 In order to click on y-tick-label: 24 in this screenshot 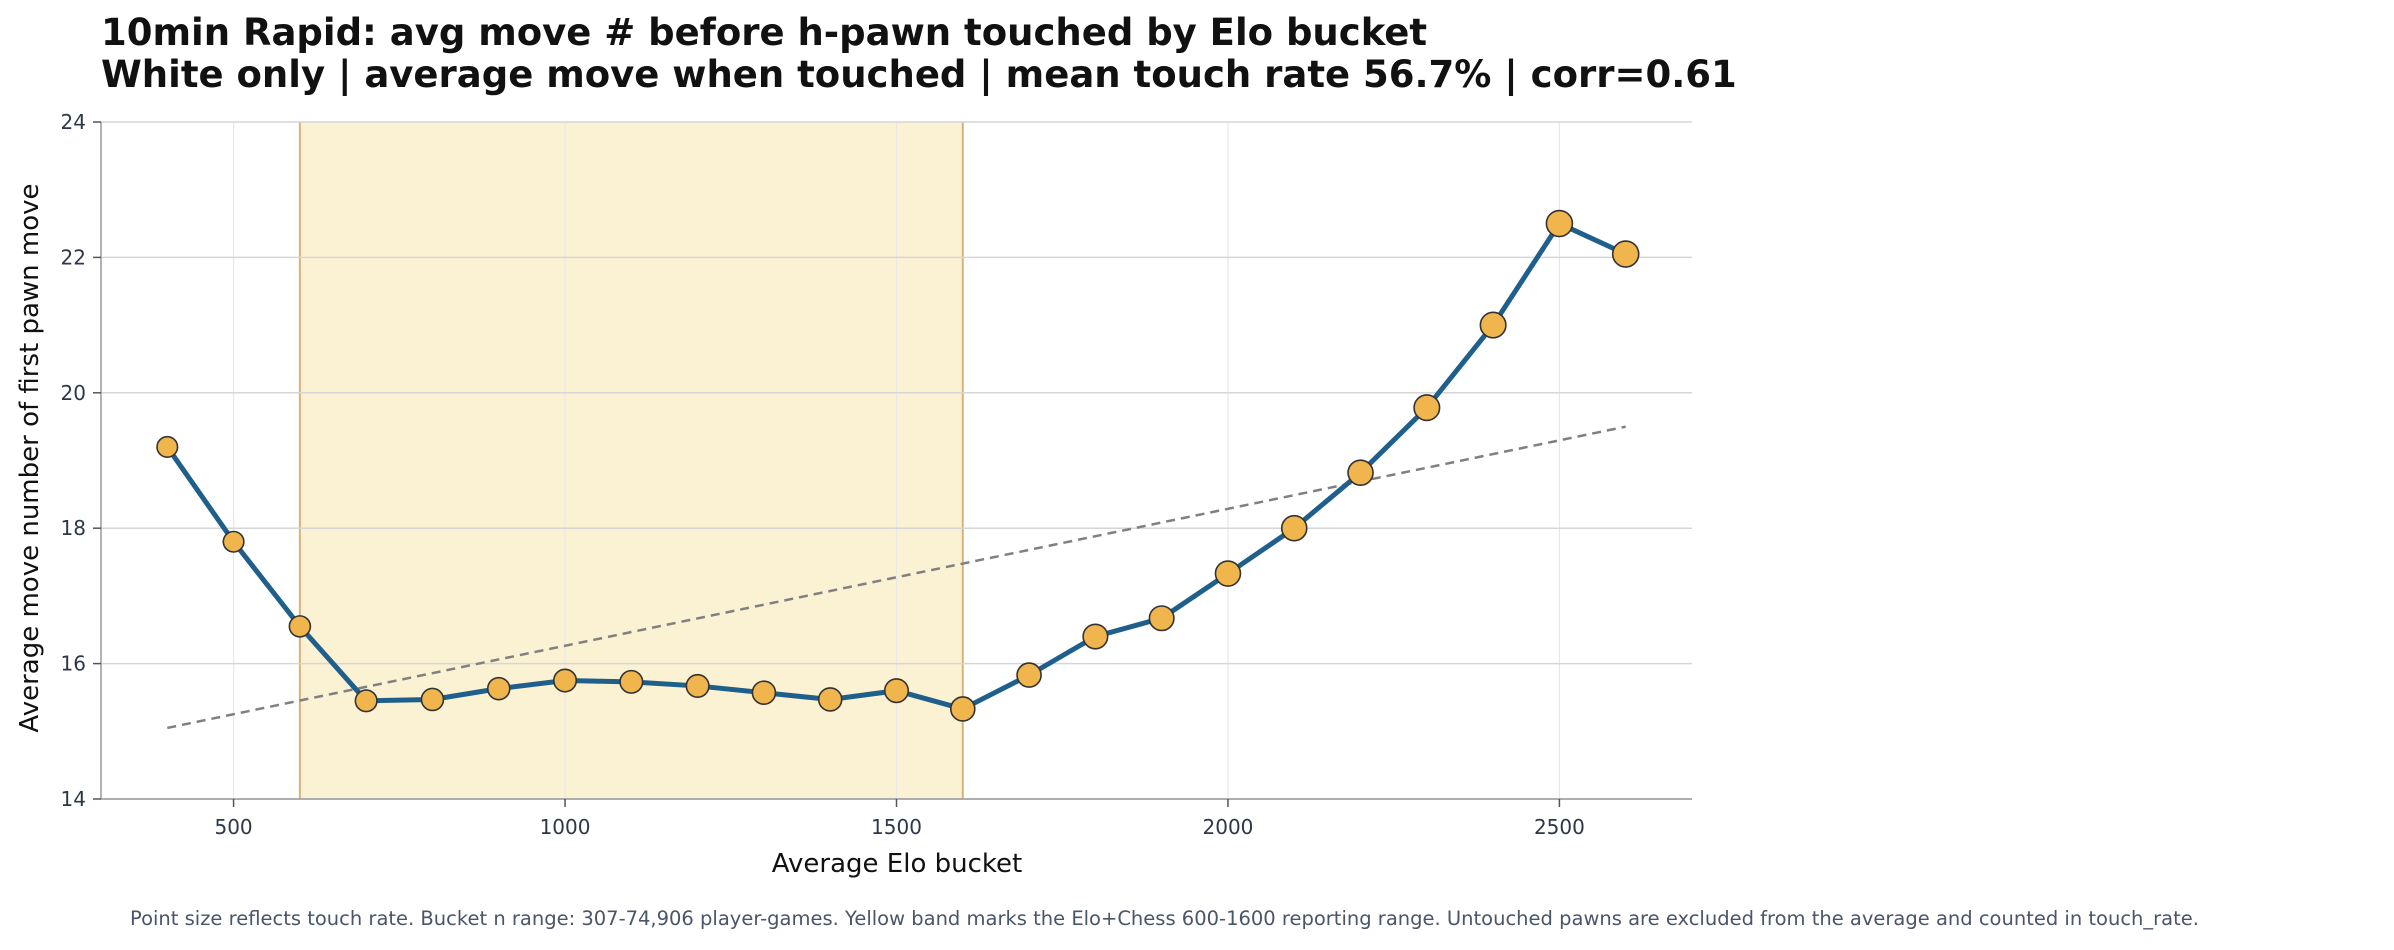, I will do `click(73, 122)`.